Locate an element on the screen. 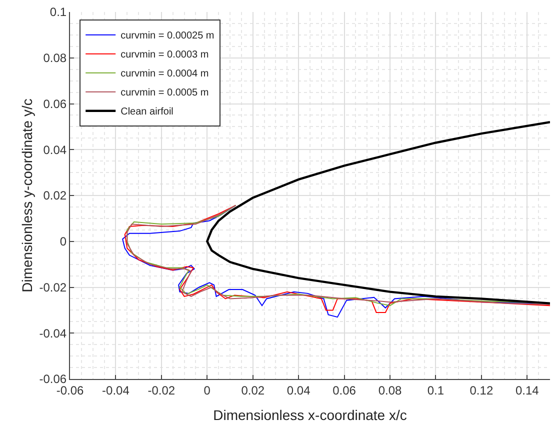 Image resolution: width=556 pixels, height=423 pixels. x-tick-label: 0.06 is located at coordinates (344, 390).